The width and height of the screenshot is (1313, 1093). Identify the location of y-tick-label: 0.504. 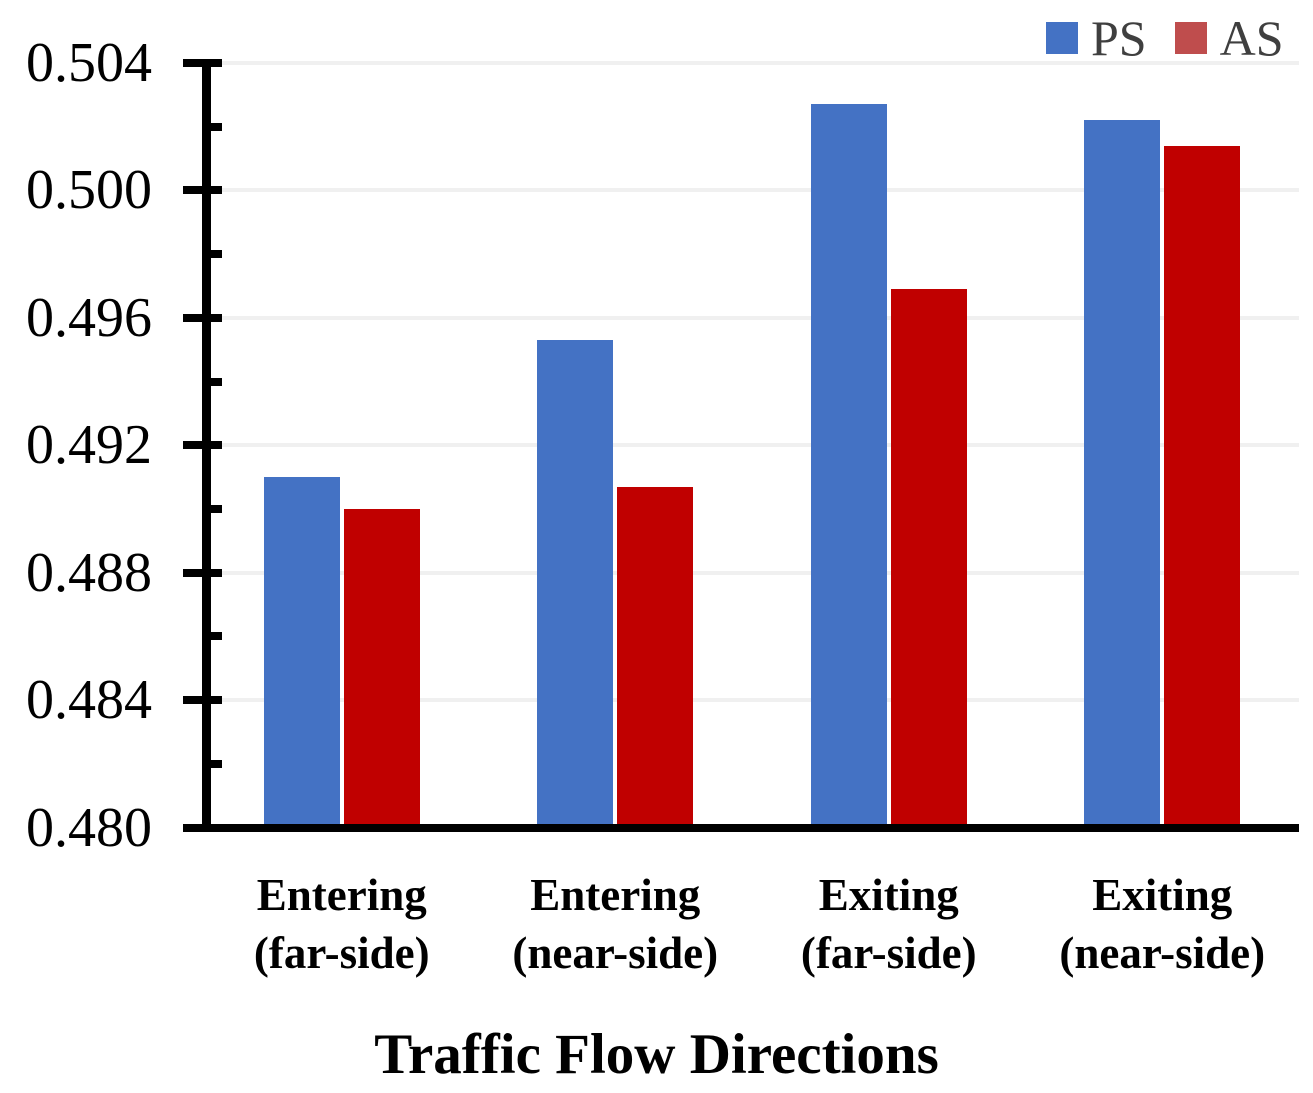
(89, 63).